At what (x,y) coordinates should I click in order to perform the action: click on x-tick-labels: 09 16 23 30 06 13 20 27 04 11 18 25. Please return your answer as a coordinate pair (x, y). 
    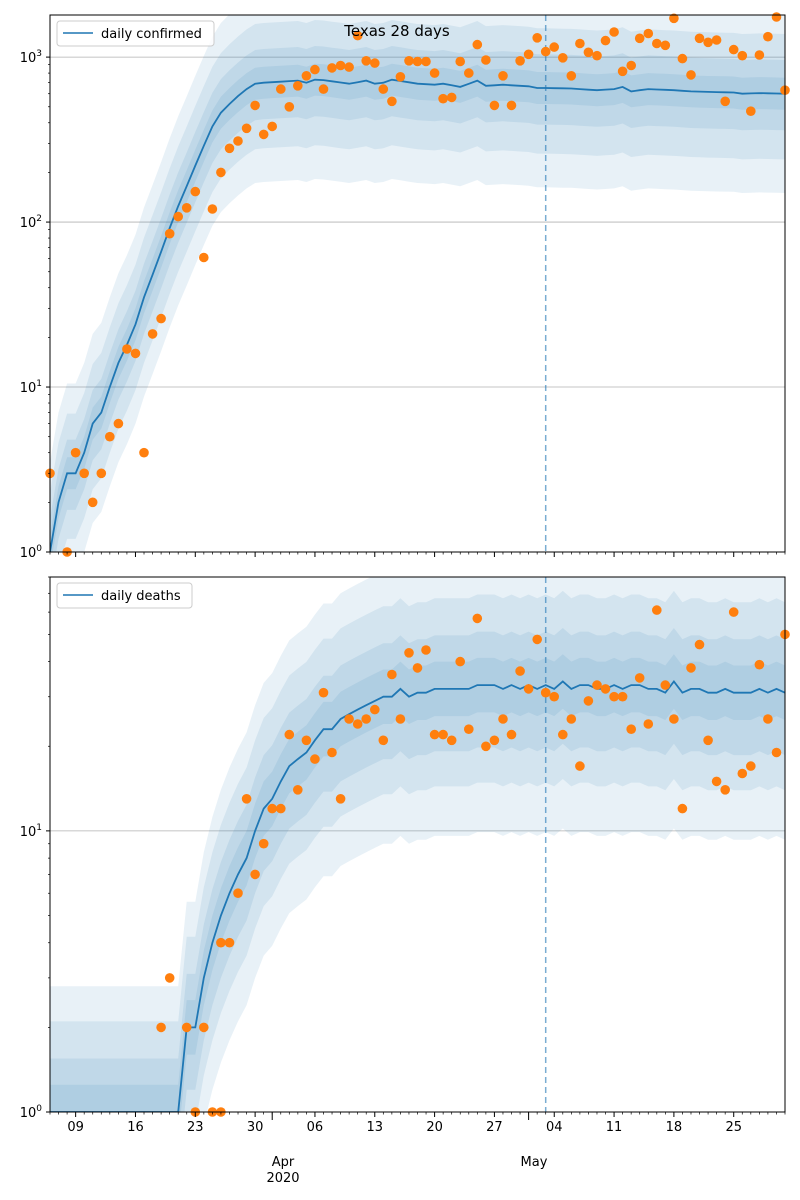
    Looking at the image, I should click on (404, 1127).